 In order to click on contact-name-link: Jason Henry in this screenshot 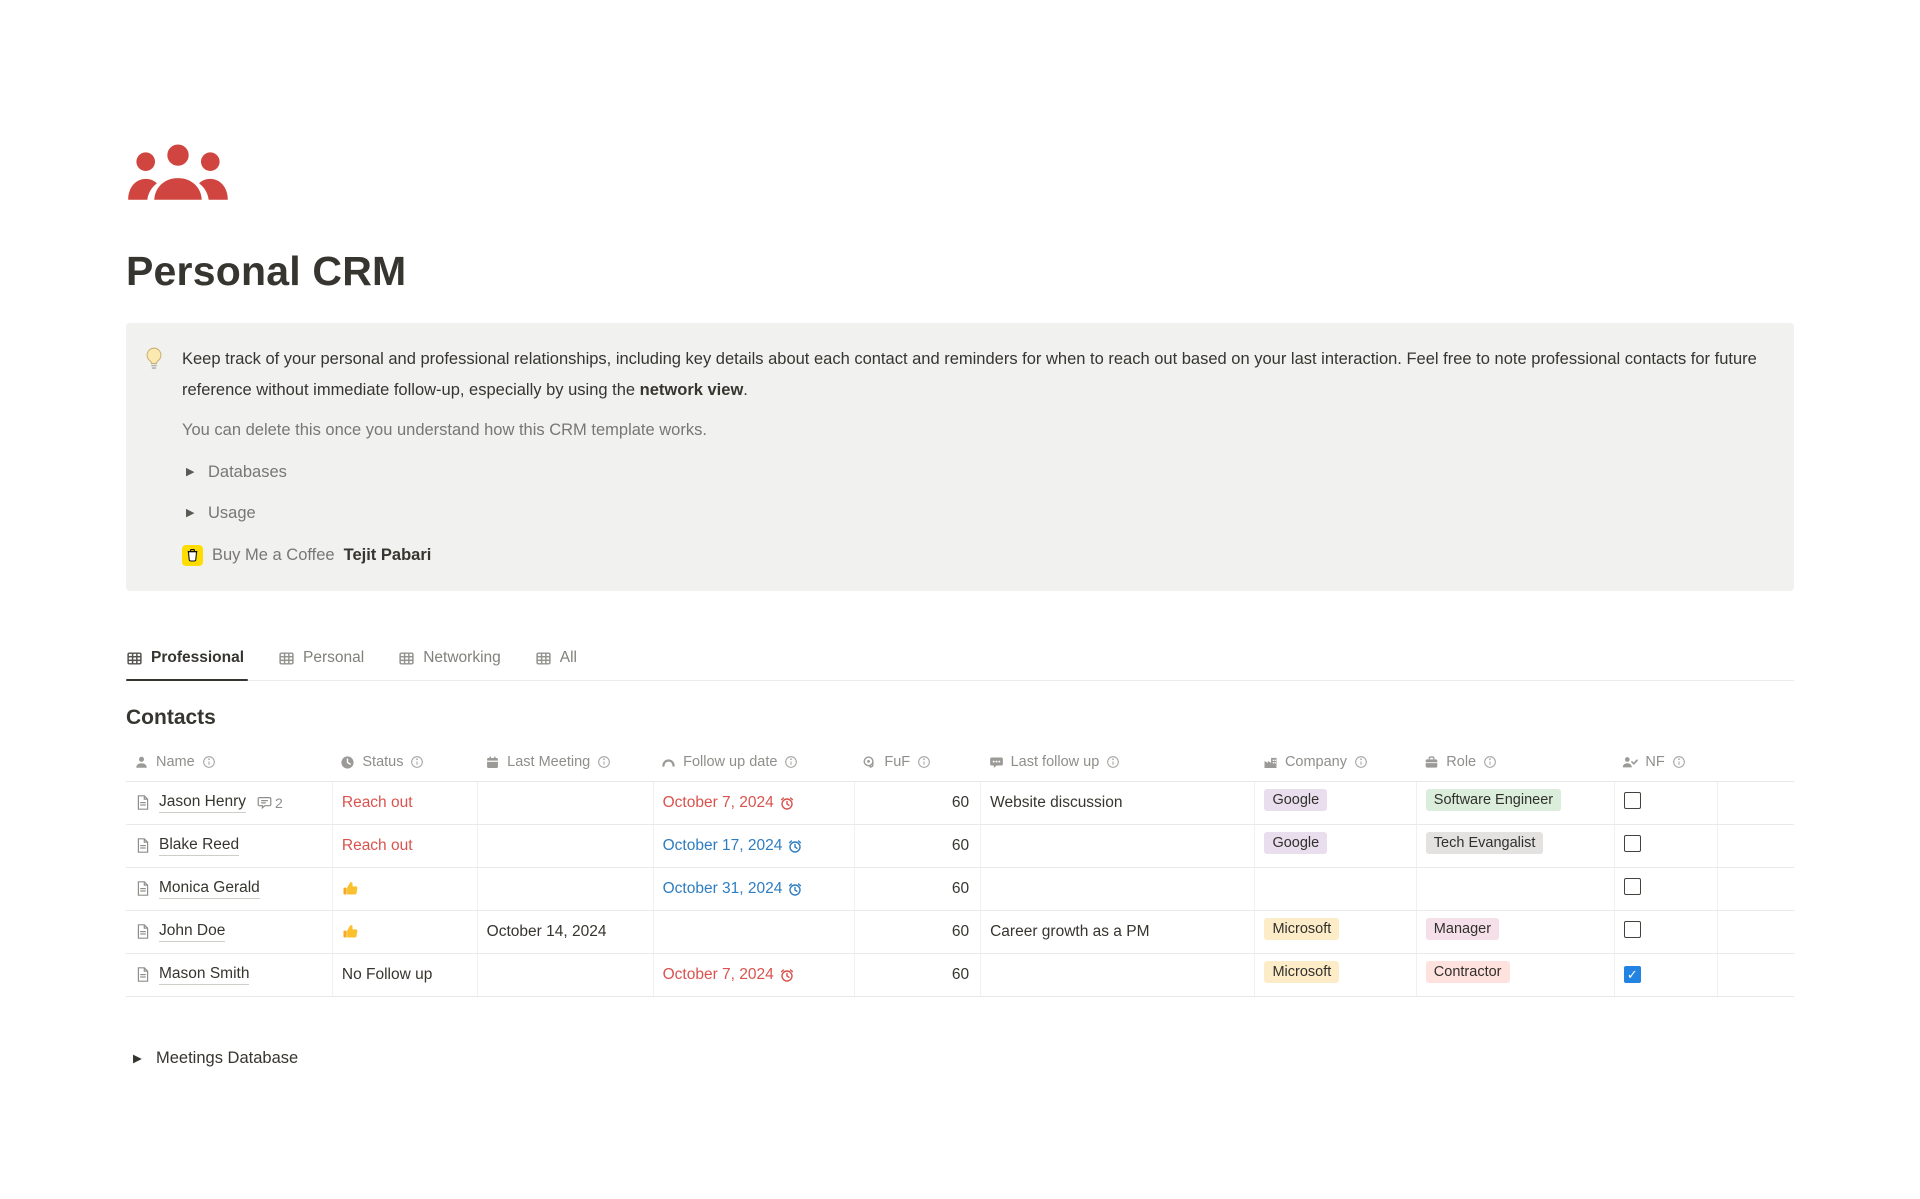, I will do `click(203, 803)`.